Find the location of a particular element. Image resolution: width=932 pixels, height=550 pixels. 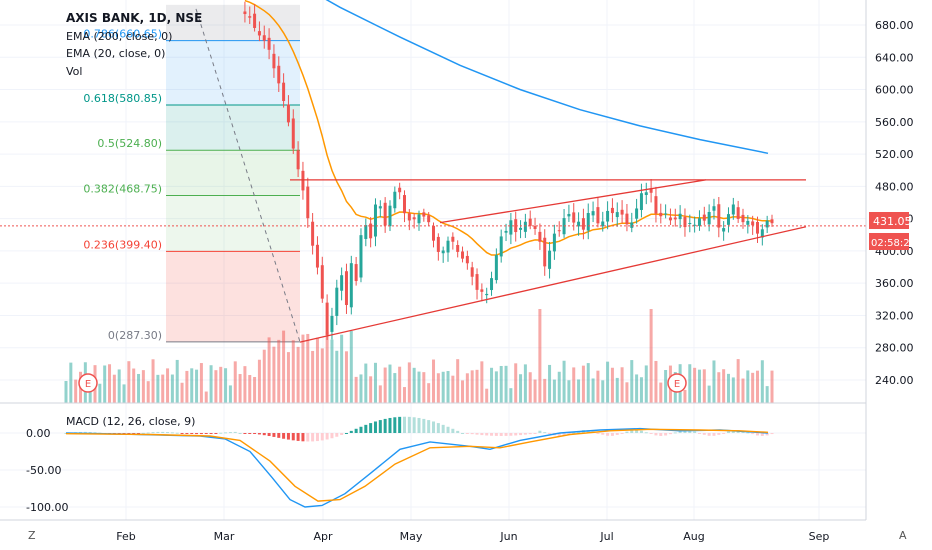

macd-legend: MACD (12, 26, close, 9) is located at coordinates (130, 421).